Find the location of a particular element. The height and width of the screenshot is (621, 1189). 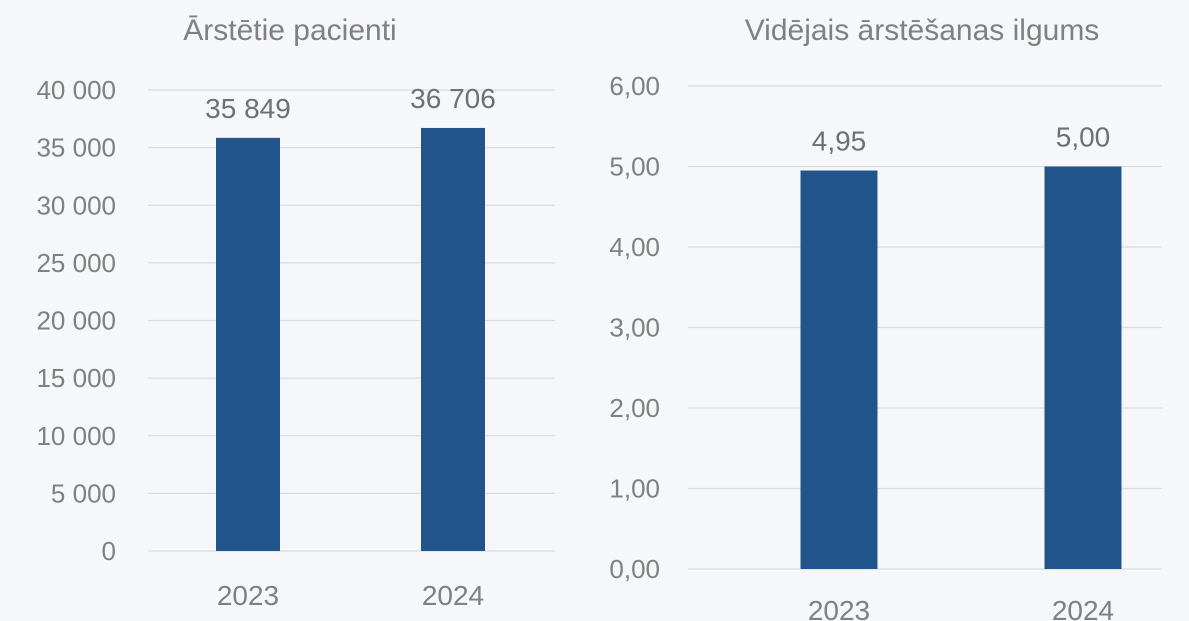

y-tick-label: 2,00 is located at coordinates (634, 408).